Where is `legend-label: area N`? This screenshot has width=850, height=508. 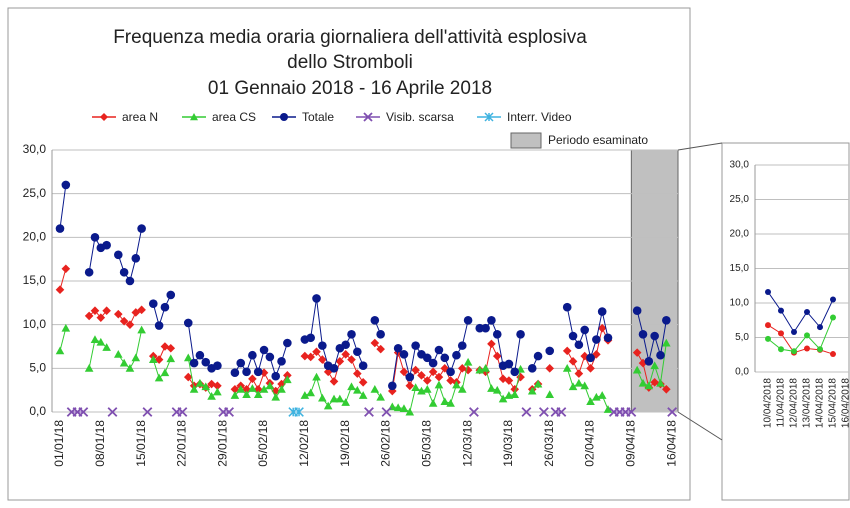
legend-label: area N is located at coordinates (140, 117).